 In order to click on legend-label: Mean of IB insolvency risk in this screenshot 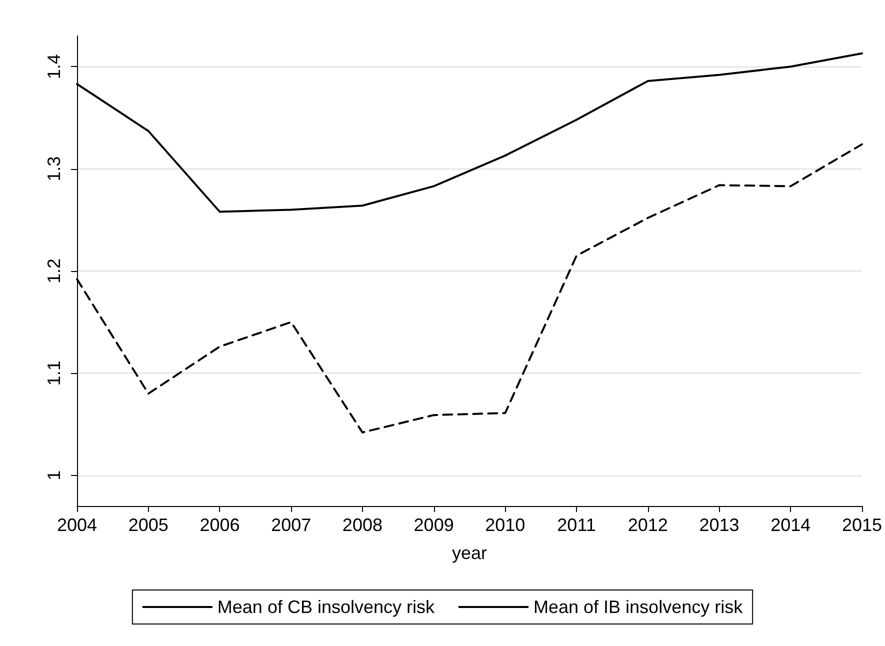, I will do `click(639, 607)`.